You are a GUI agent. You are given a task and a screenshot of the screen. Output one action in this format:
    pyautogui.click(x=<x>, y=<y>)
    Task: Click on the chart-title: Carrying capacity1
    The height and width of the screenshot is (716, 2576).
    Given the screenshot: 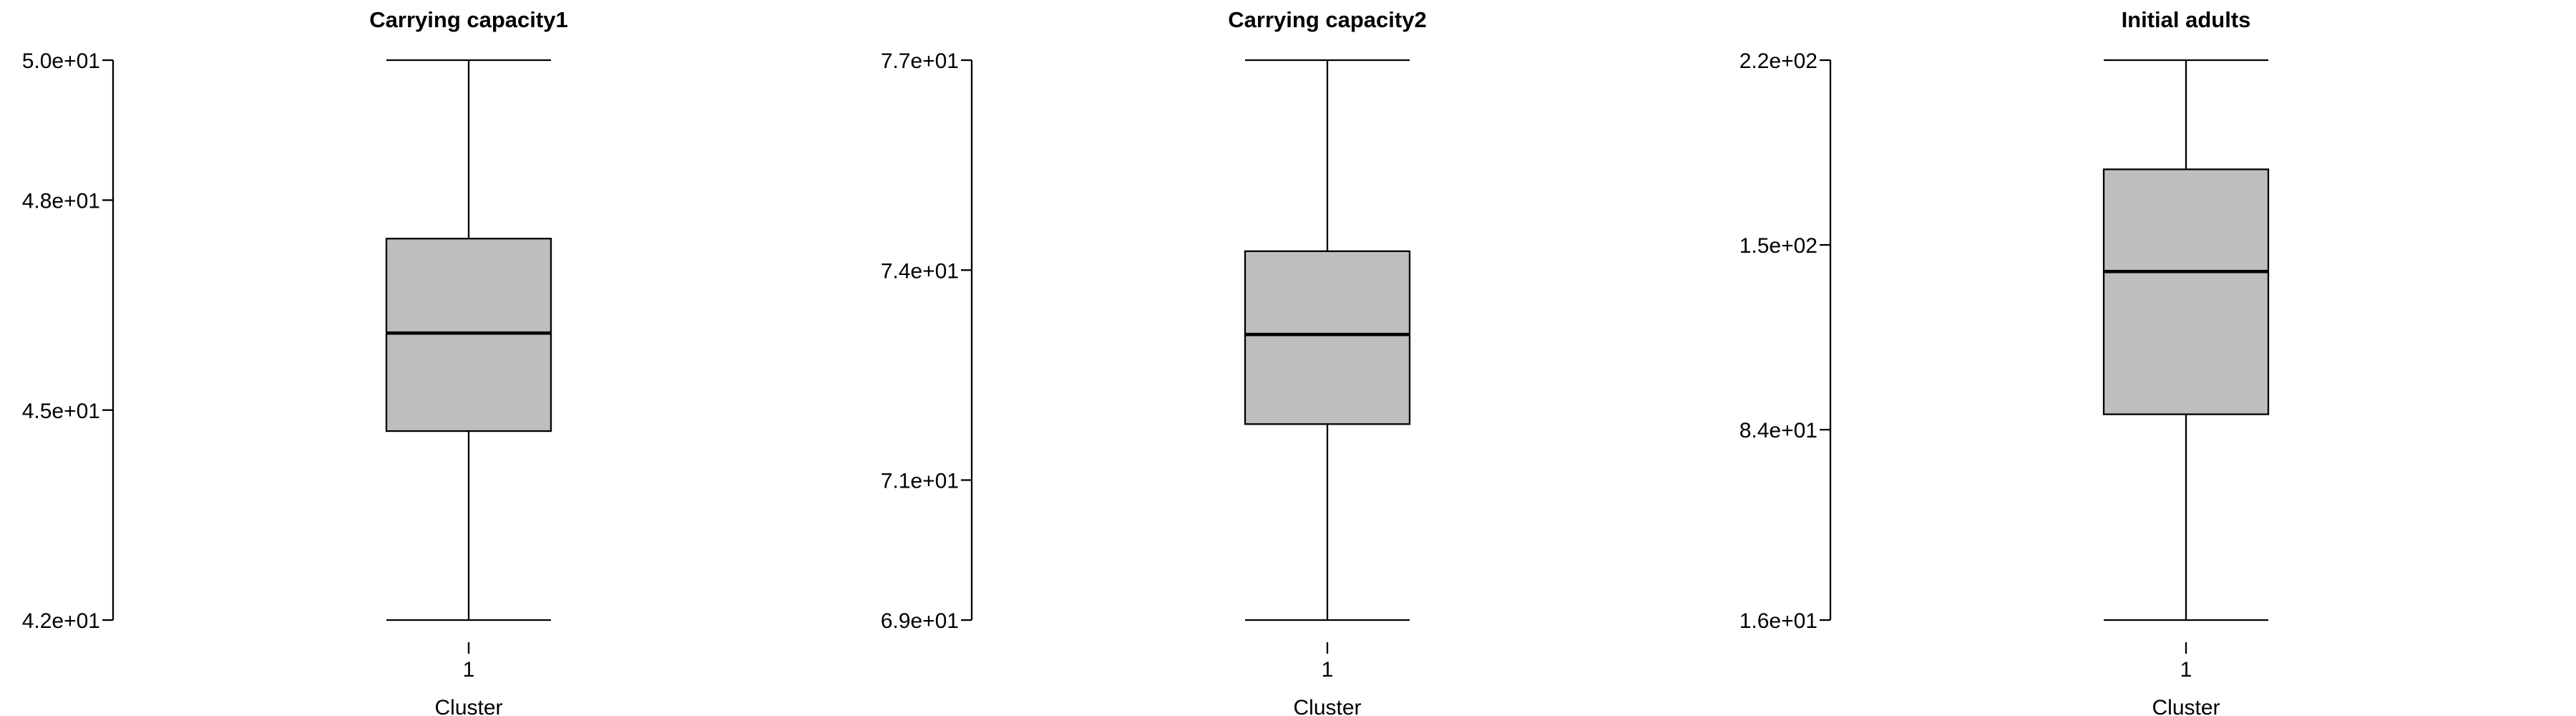 What is the action you would take?
    pyautogui.click(x=468, y=19)
    